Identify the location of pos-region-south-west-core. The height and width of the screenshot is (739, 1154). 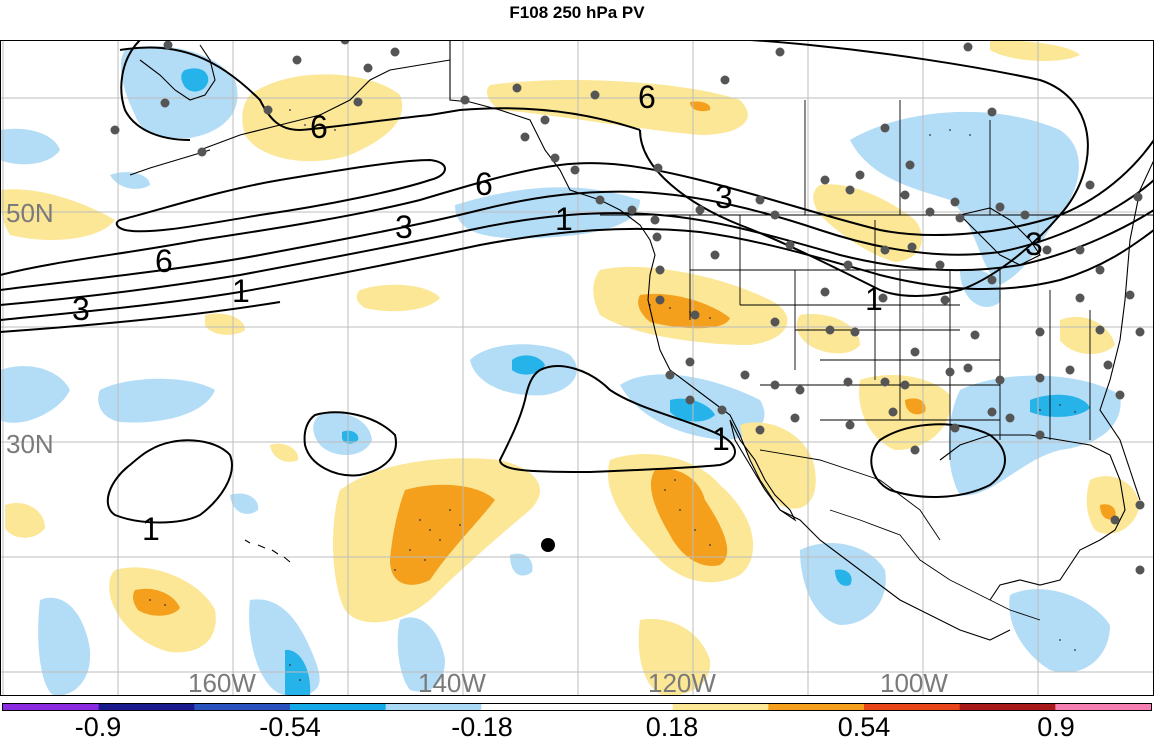
(156, 602).